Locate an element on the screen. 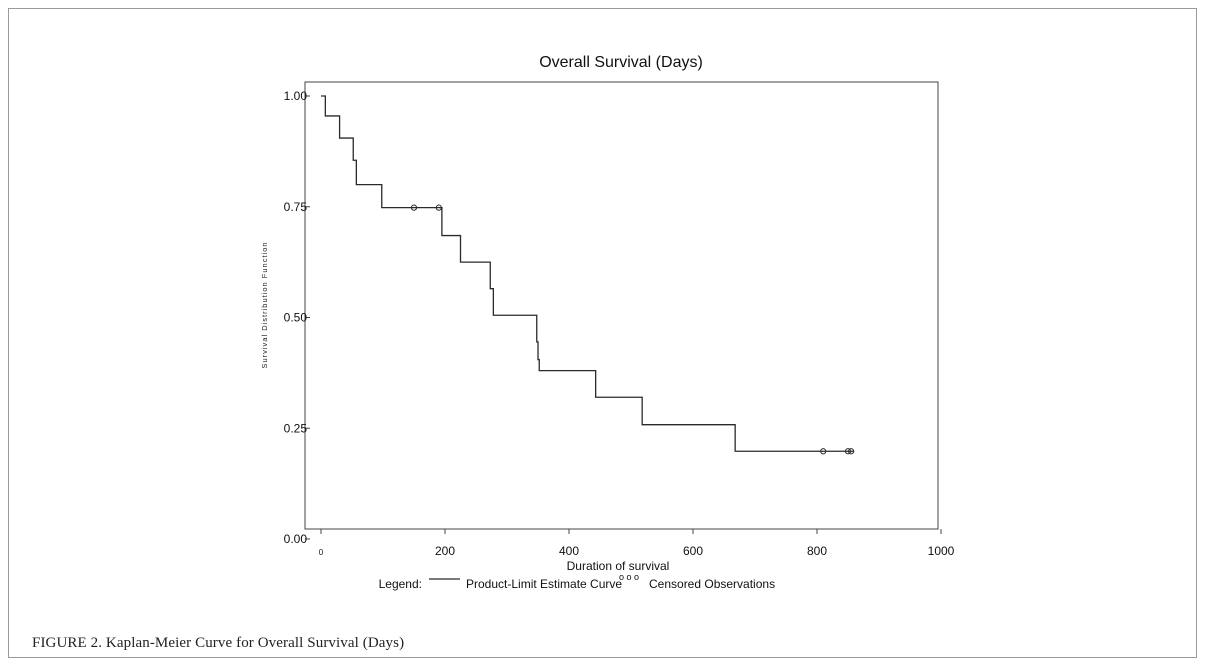  y-tick-label: 1.00 is located at coordinates (296, 96).